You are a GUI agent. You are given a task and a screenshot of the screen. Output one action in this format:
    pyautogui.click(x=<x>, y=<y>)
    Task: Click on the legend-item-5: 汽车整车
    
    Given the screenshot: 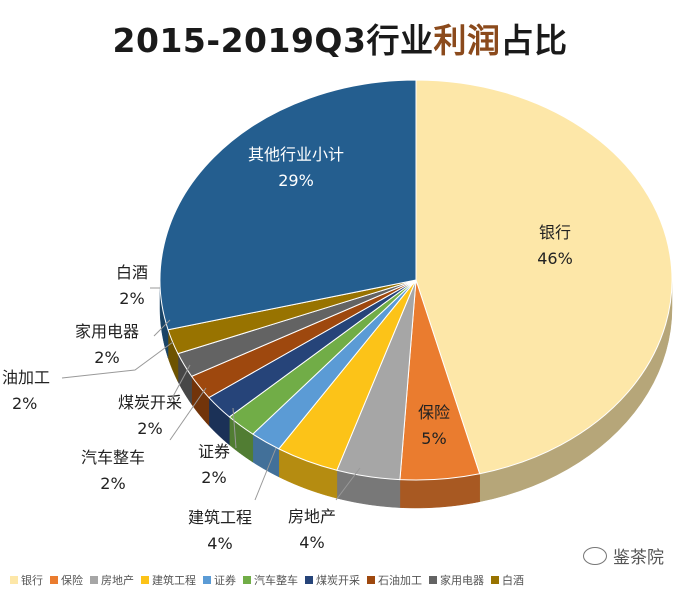 What is the action you would take?
    pyautogui.click(x=270, y=580)
    